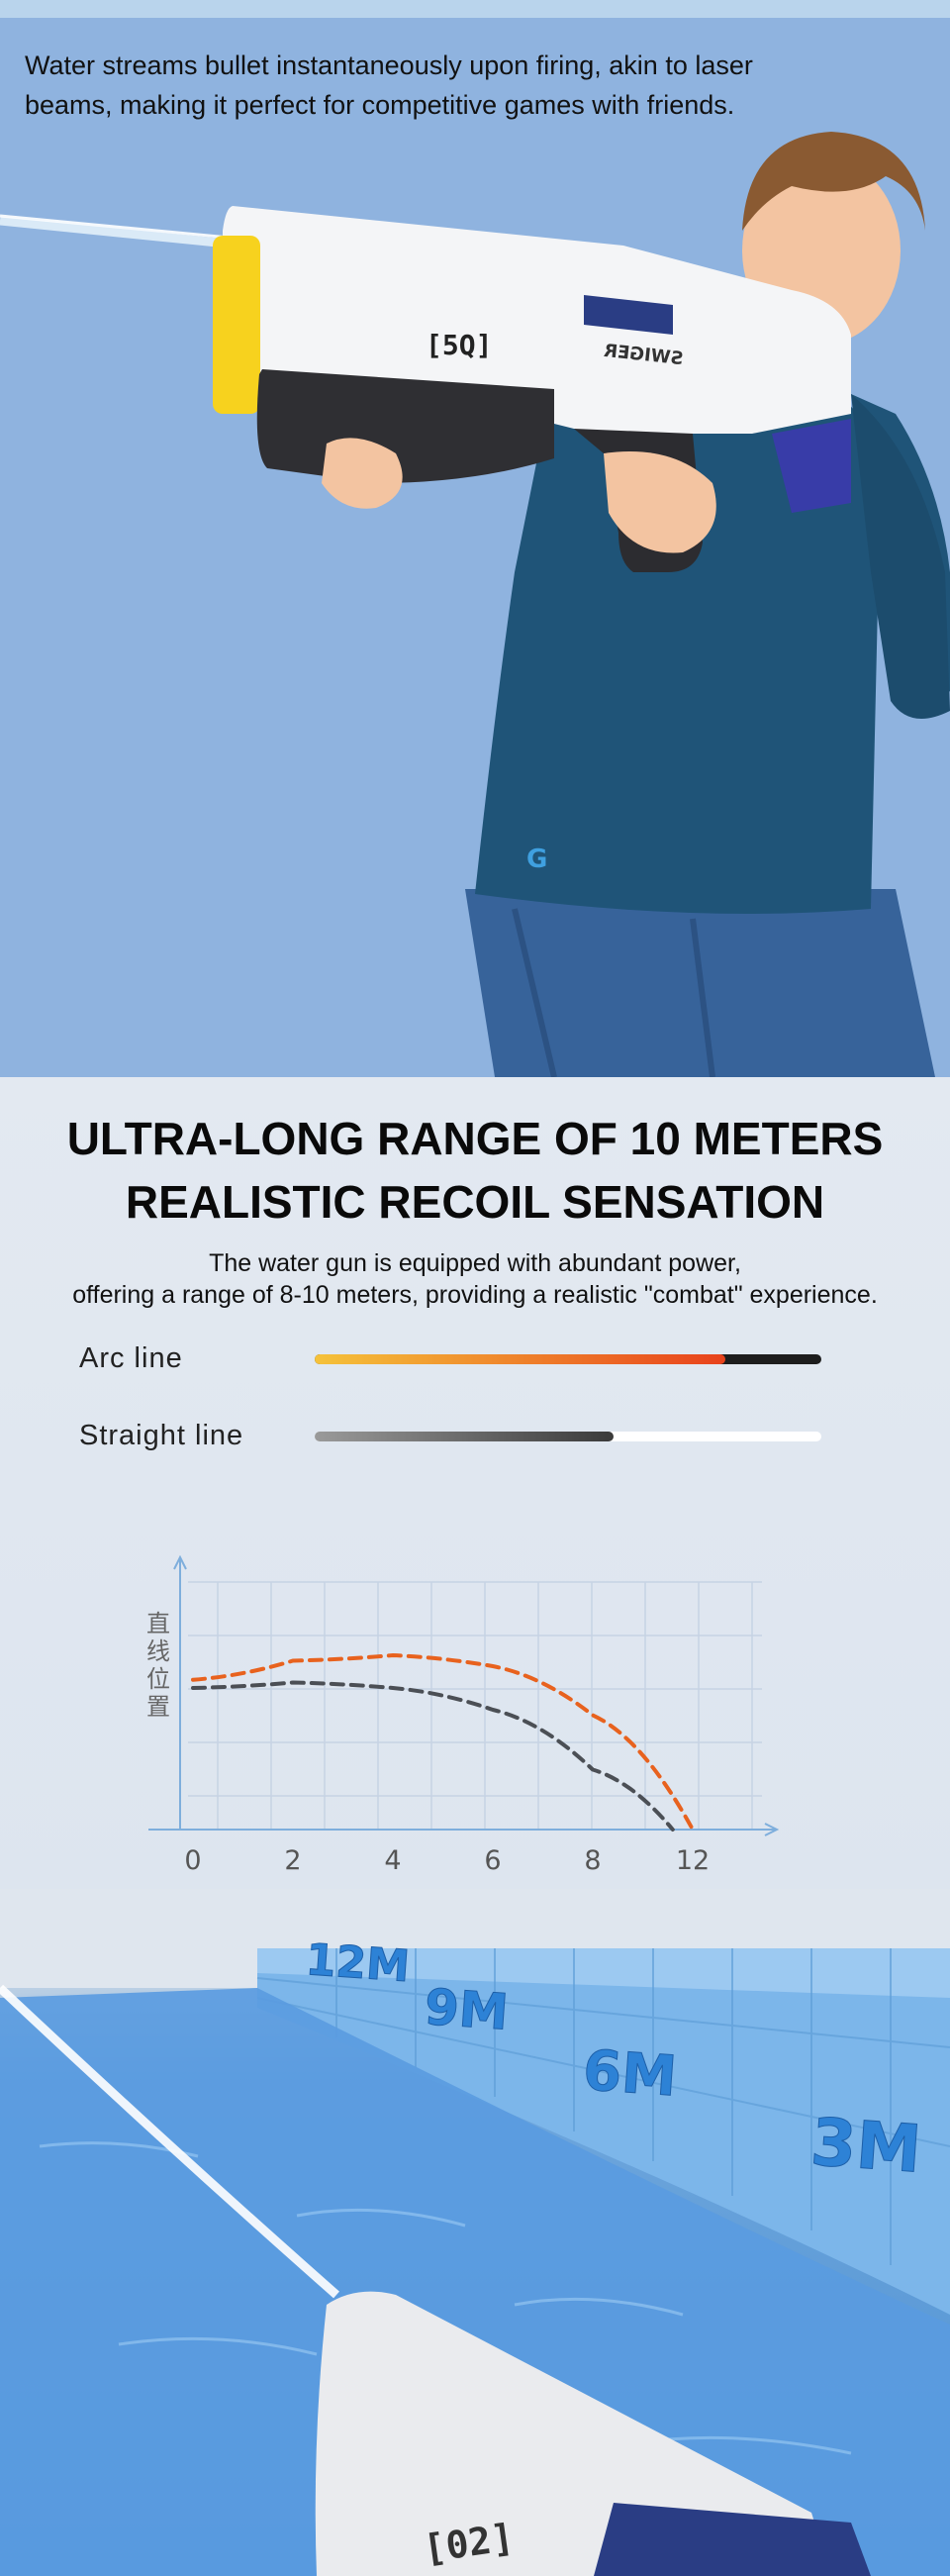 Image resolution: width=950 pixels, height=2576 pixels. I want to click on gun-grip-front, so click(405, 426).